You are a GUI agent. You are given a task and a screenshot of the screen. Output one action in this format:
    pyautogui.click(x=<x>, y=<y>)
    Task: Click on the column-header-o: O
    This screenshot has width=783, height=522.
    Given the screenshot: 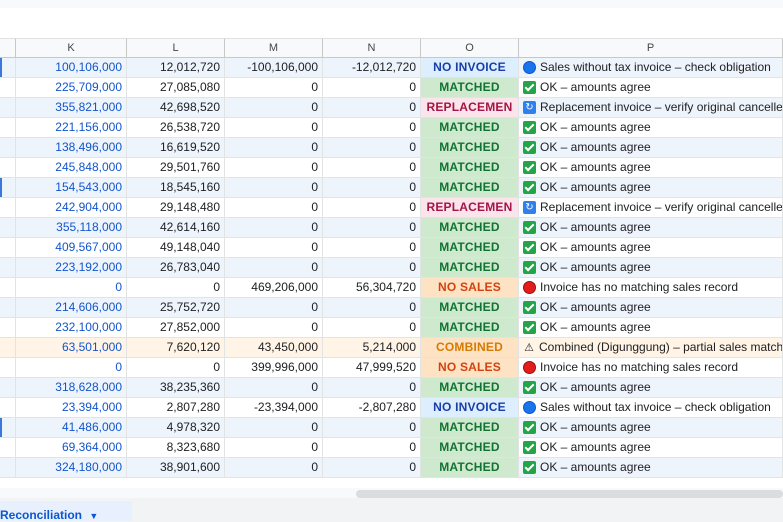 What is the action you would take?
    pyautogui.click(x=470, y=48)
    